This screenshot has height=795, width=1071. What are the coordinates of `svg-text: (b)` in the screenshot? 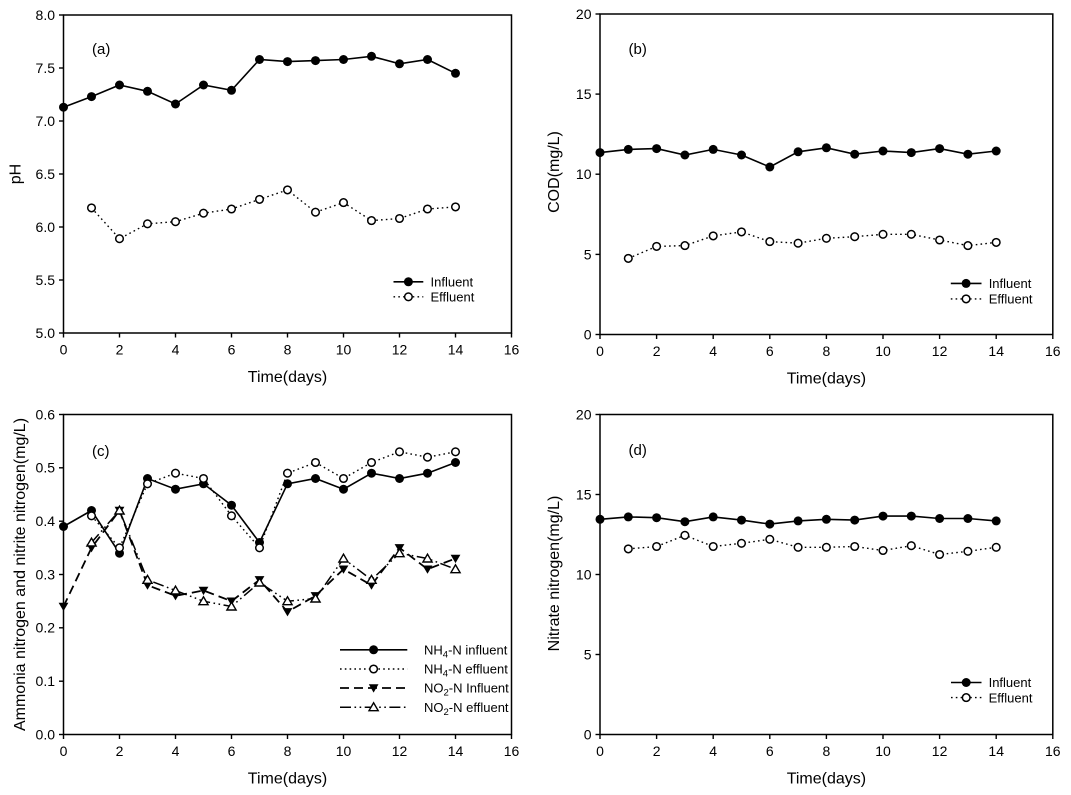 It's located at (638, 49).